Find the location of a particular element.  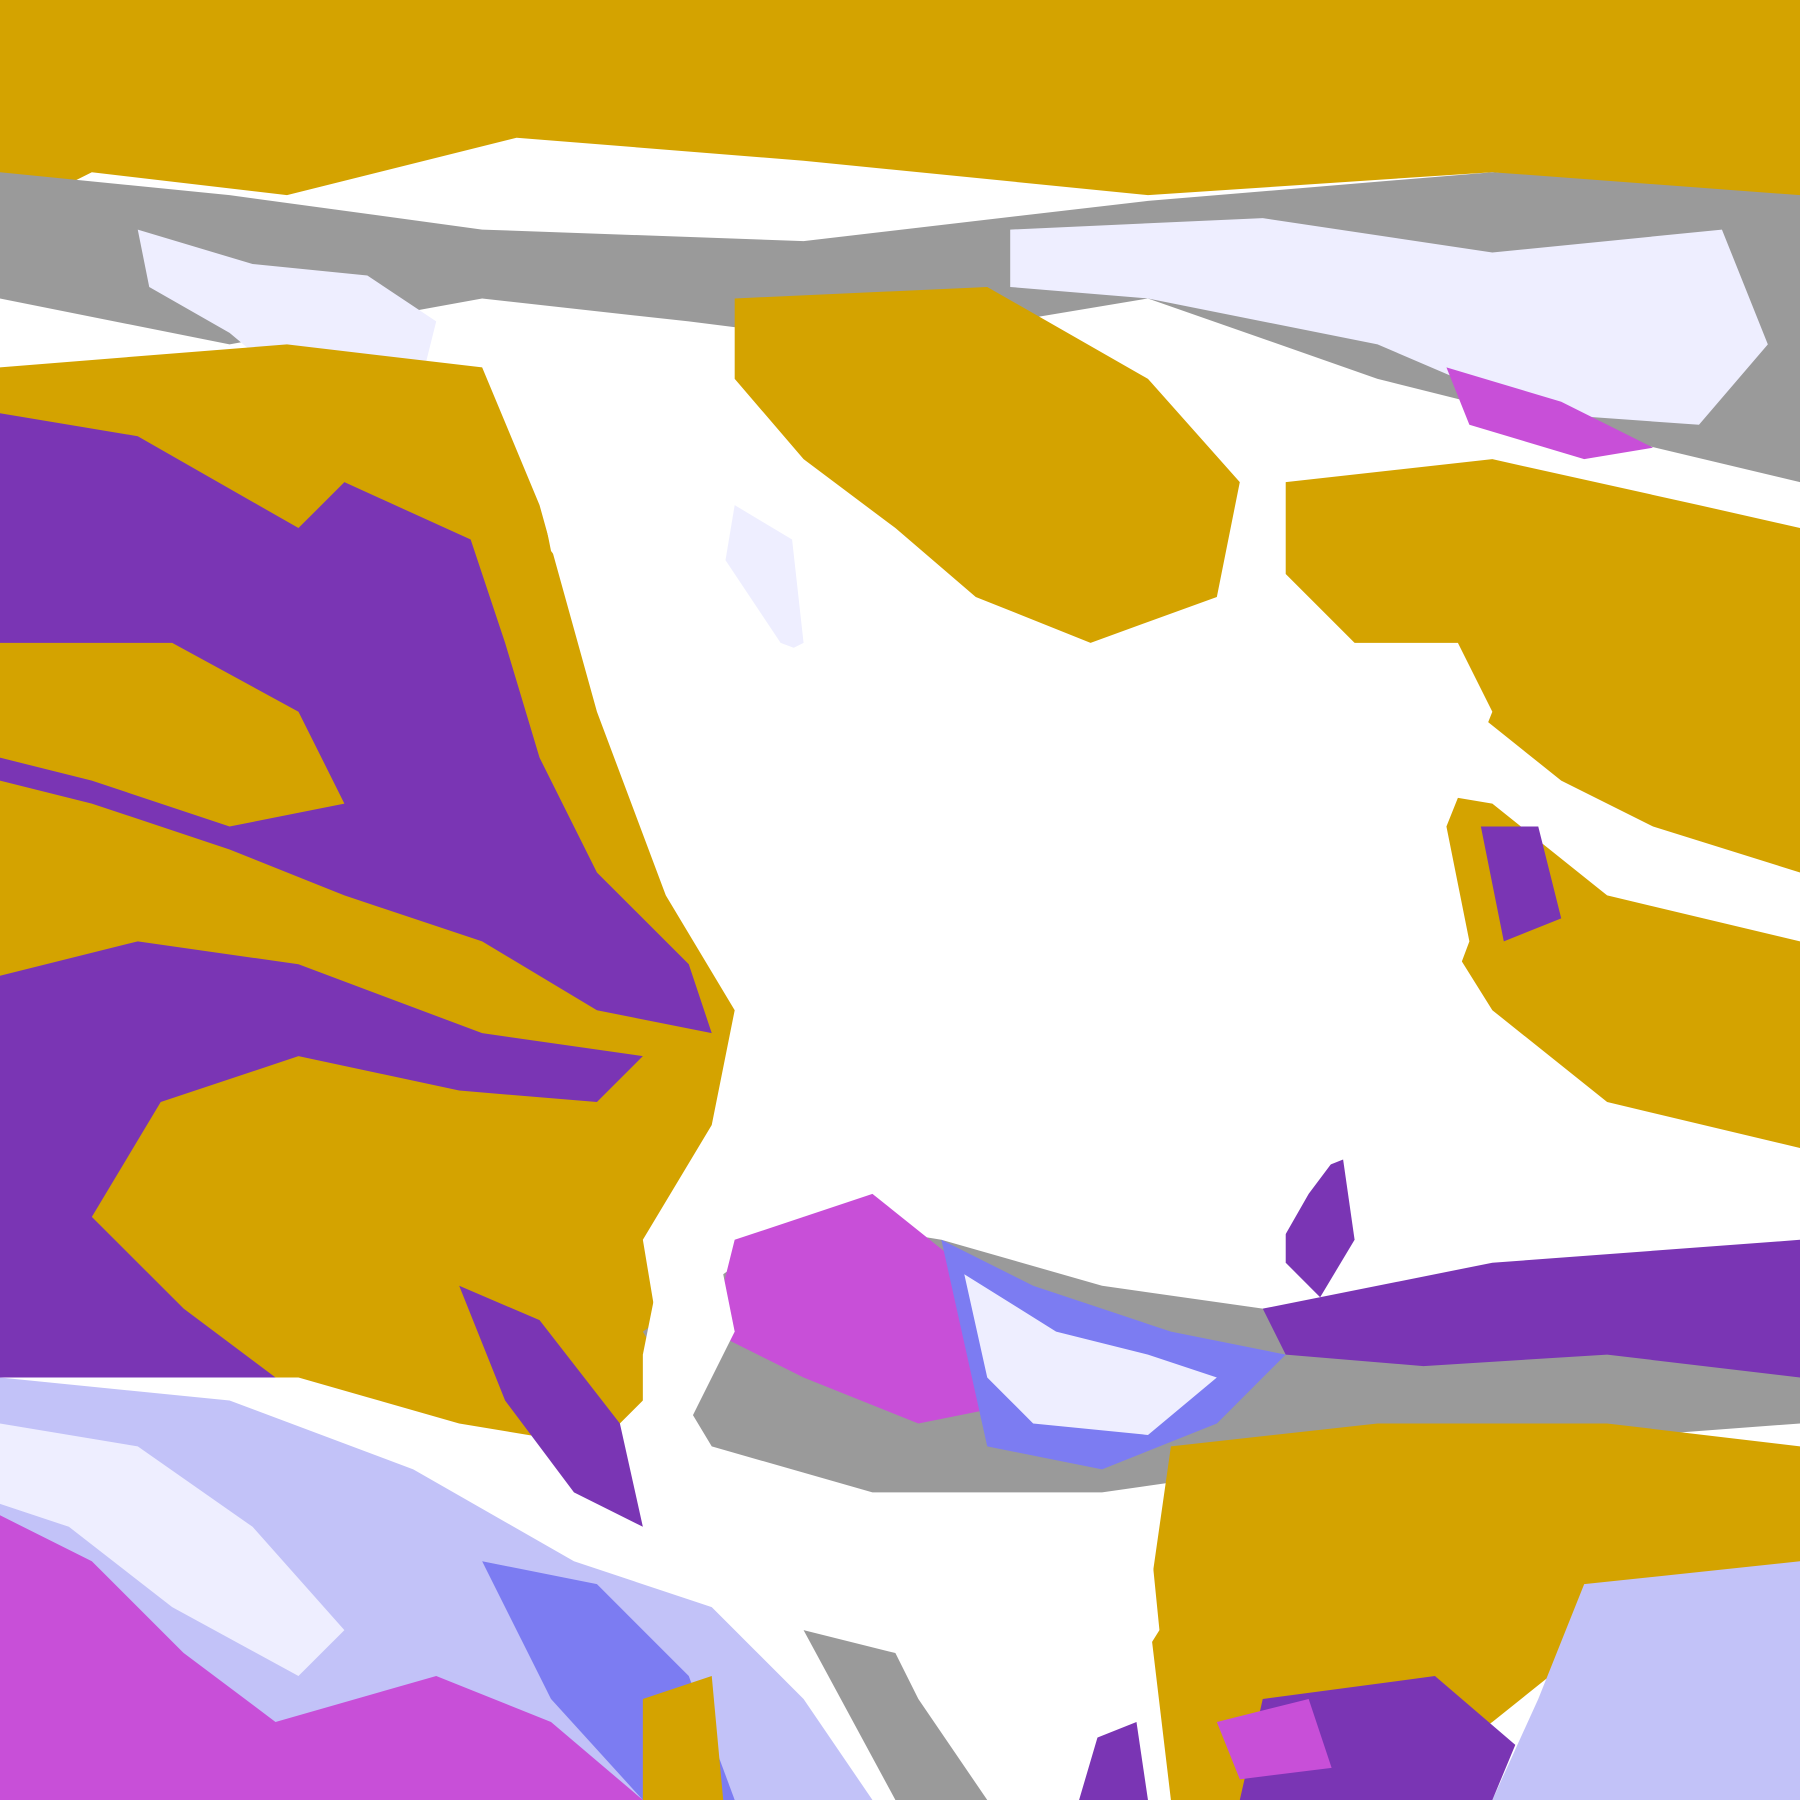

cloud-region-magenta-south is located at coordinates (872, 1308).